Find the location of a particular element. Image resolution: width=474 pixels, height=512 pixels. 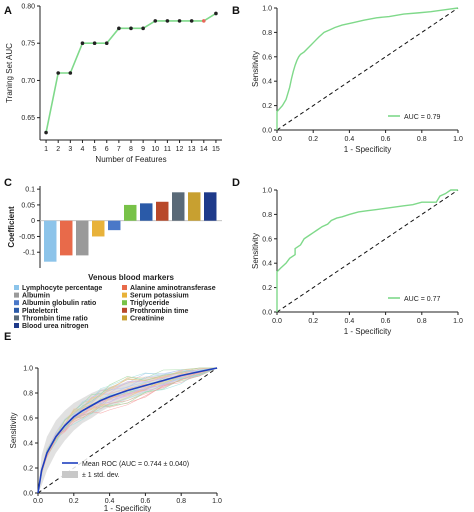

c-legend-label: Creatinine is located at coordinates (147, 318).